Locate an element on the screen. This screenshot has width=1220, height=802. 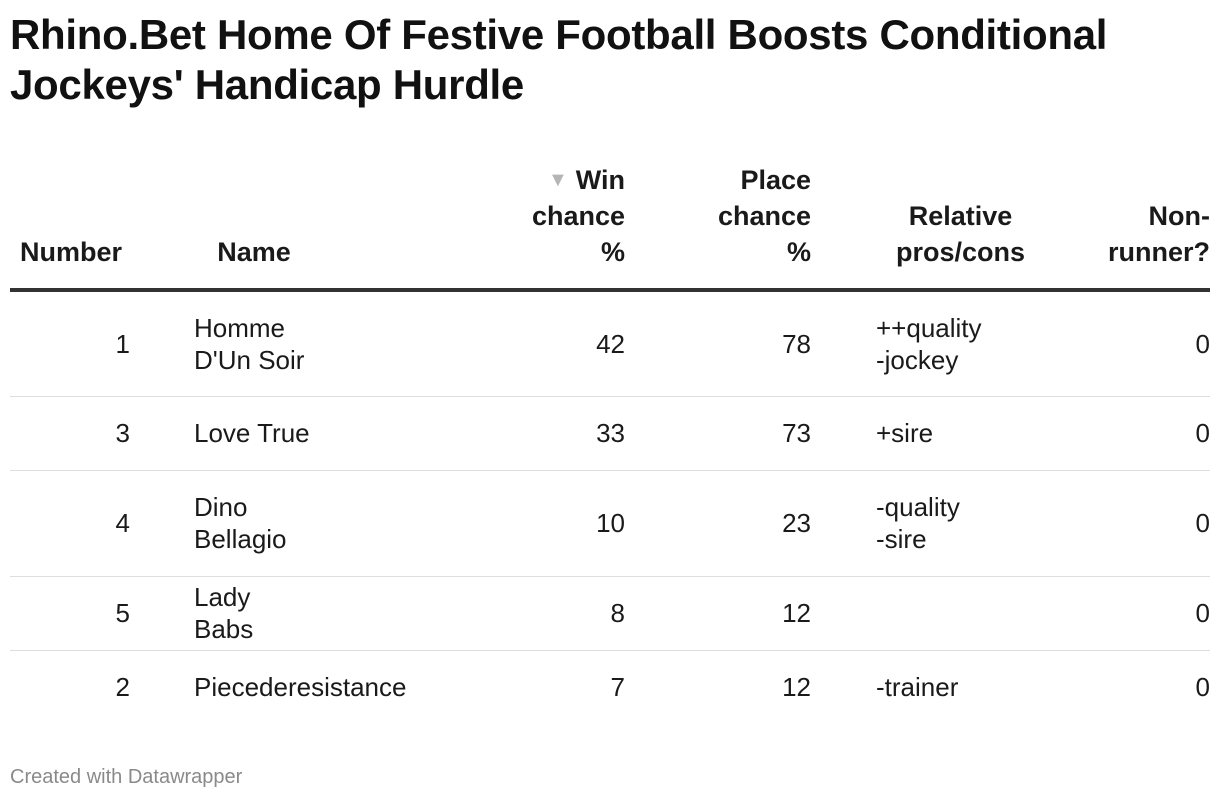
column-header-label: Place is located at coordinates (775, 180).